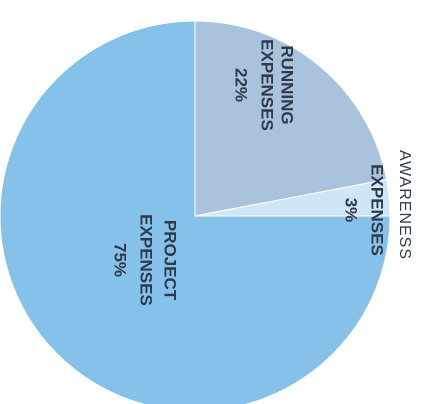 This screenshot has width=423, height=404. Describe the element at coordinates (377, 210) in the screenshot. I see `slice-label-awareness: EXPENSES` at that location.